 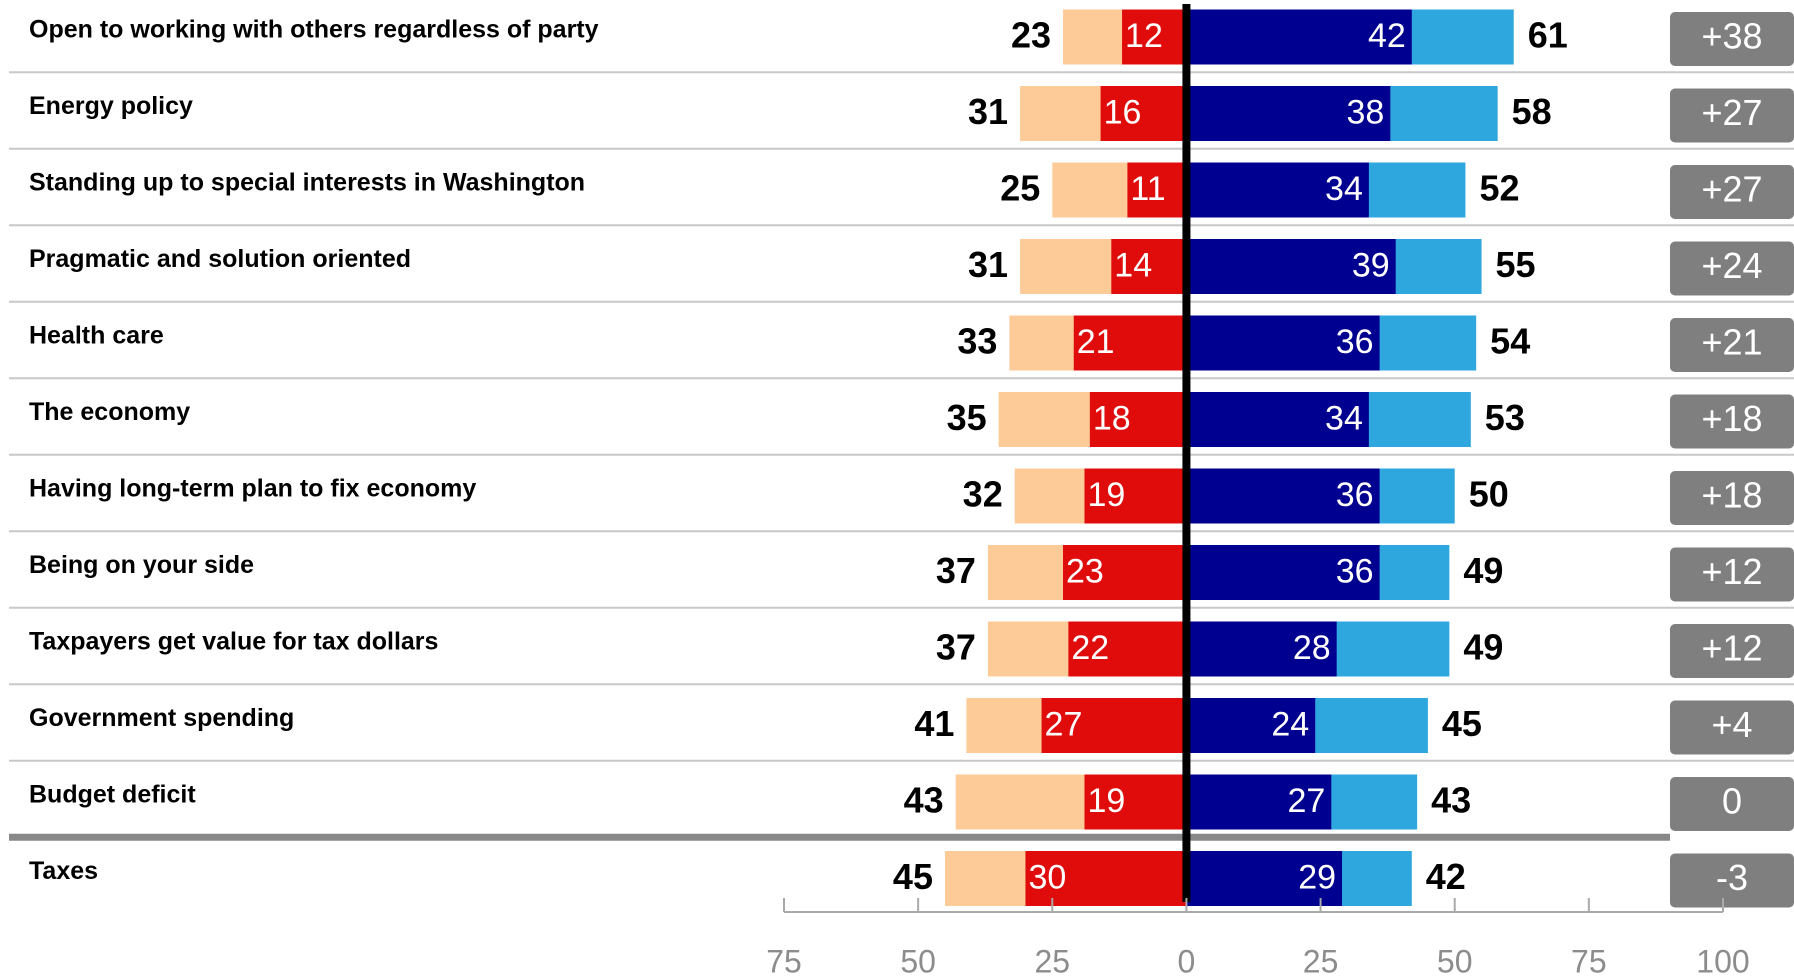 What do you see at coordinates (109, 412) in the screenshot?
I see `category-label: The economy` at bounding box center [109, 412].